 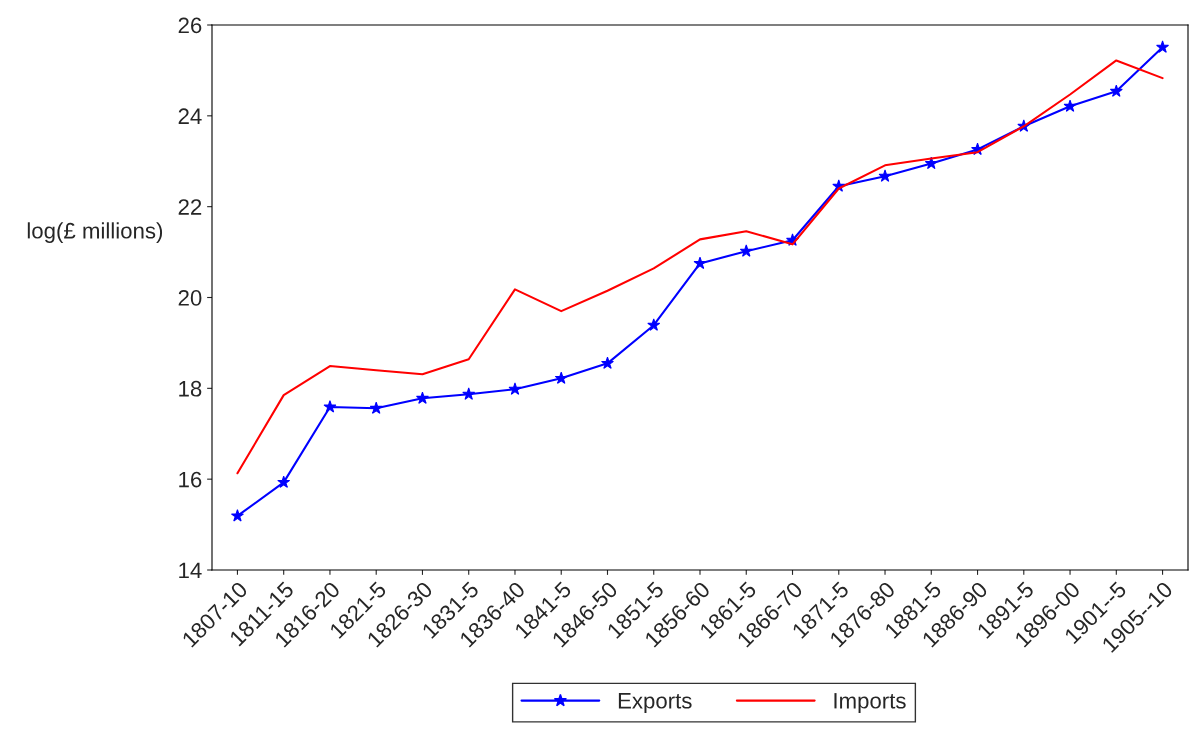 I want to click on y-tick-label: 18, so click(x=190, y=388).